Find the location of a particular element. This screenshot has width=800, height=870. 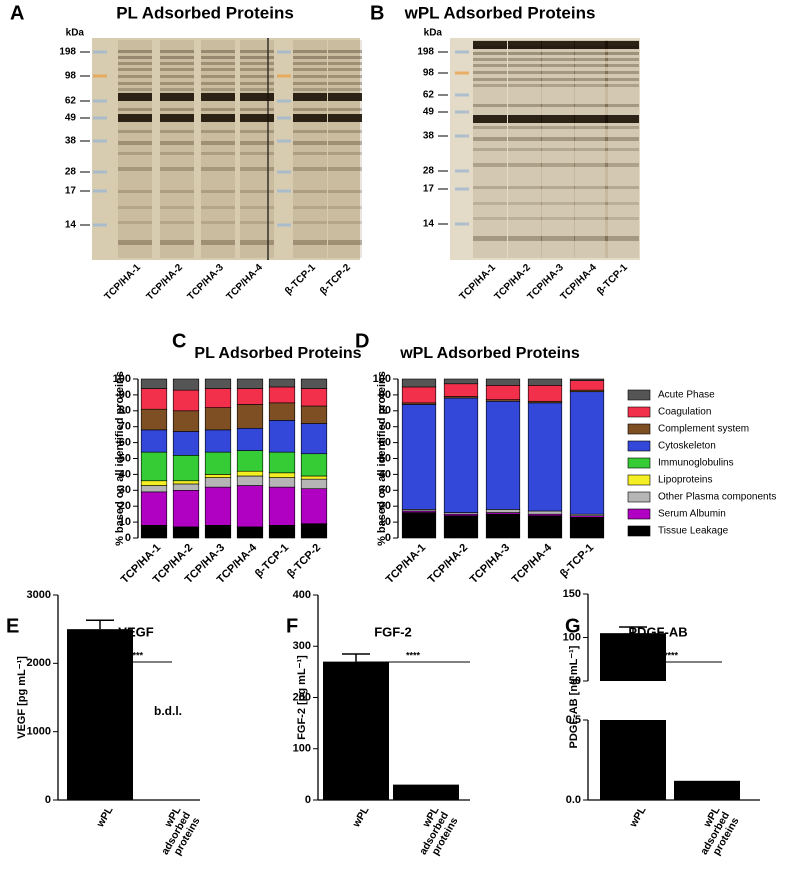

chart-title: wPL Adsorbed Proteins is located at coordinates (489, 353).